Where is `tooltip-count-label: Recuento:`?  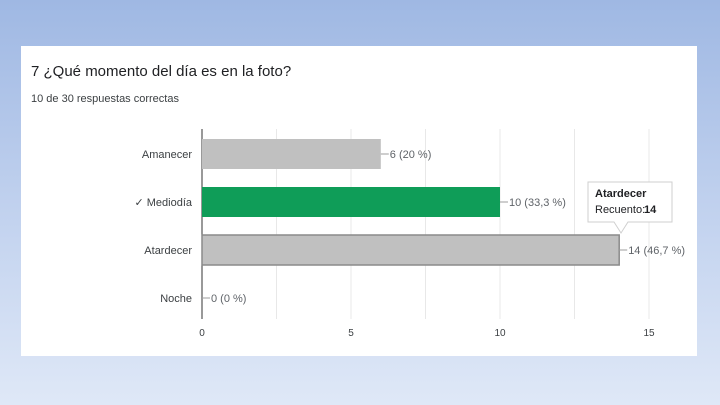
tooltip-count-label: Recuento: is located at coordinates (620, 210).